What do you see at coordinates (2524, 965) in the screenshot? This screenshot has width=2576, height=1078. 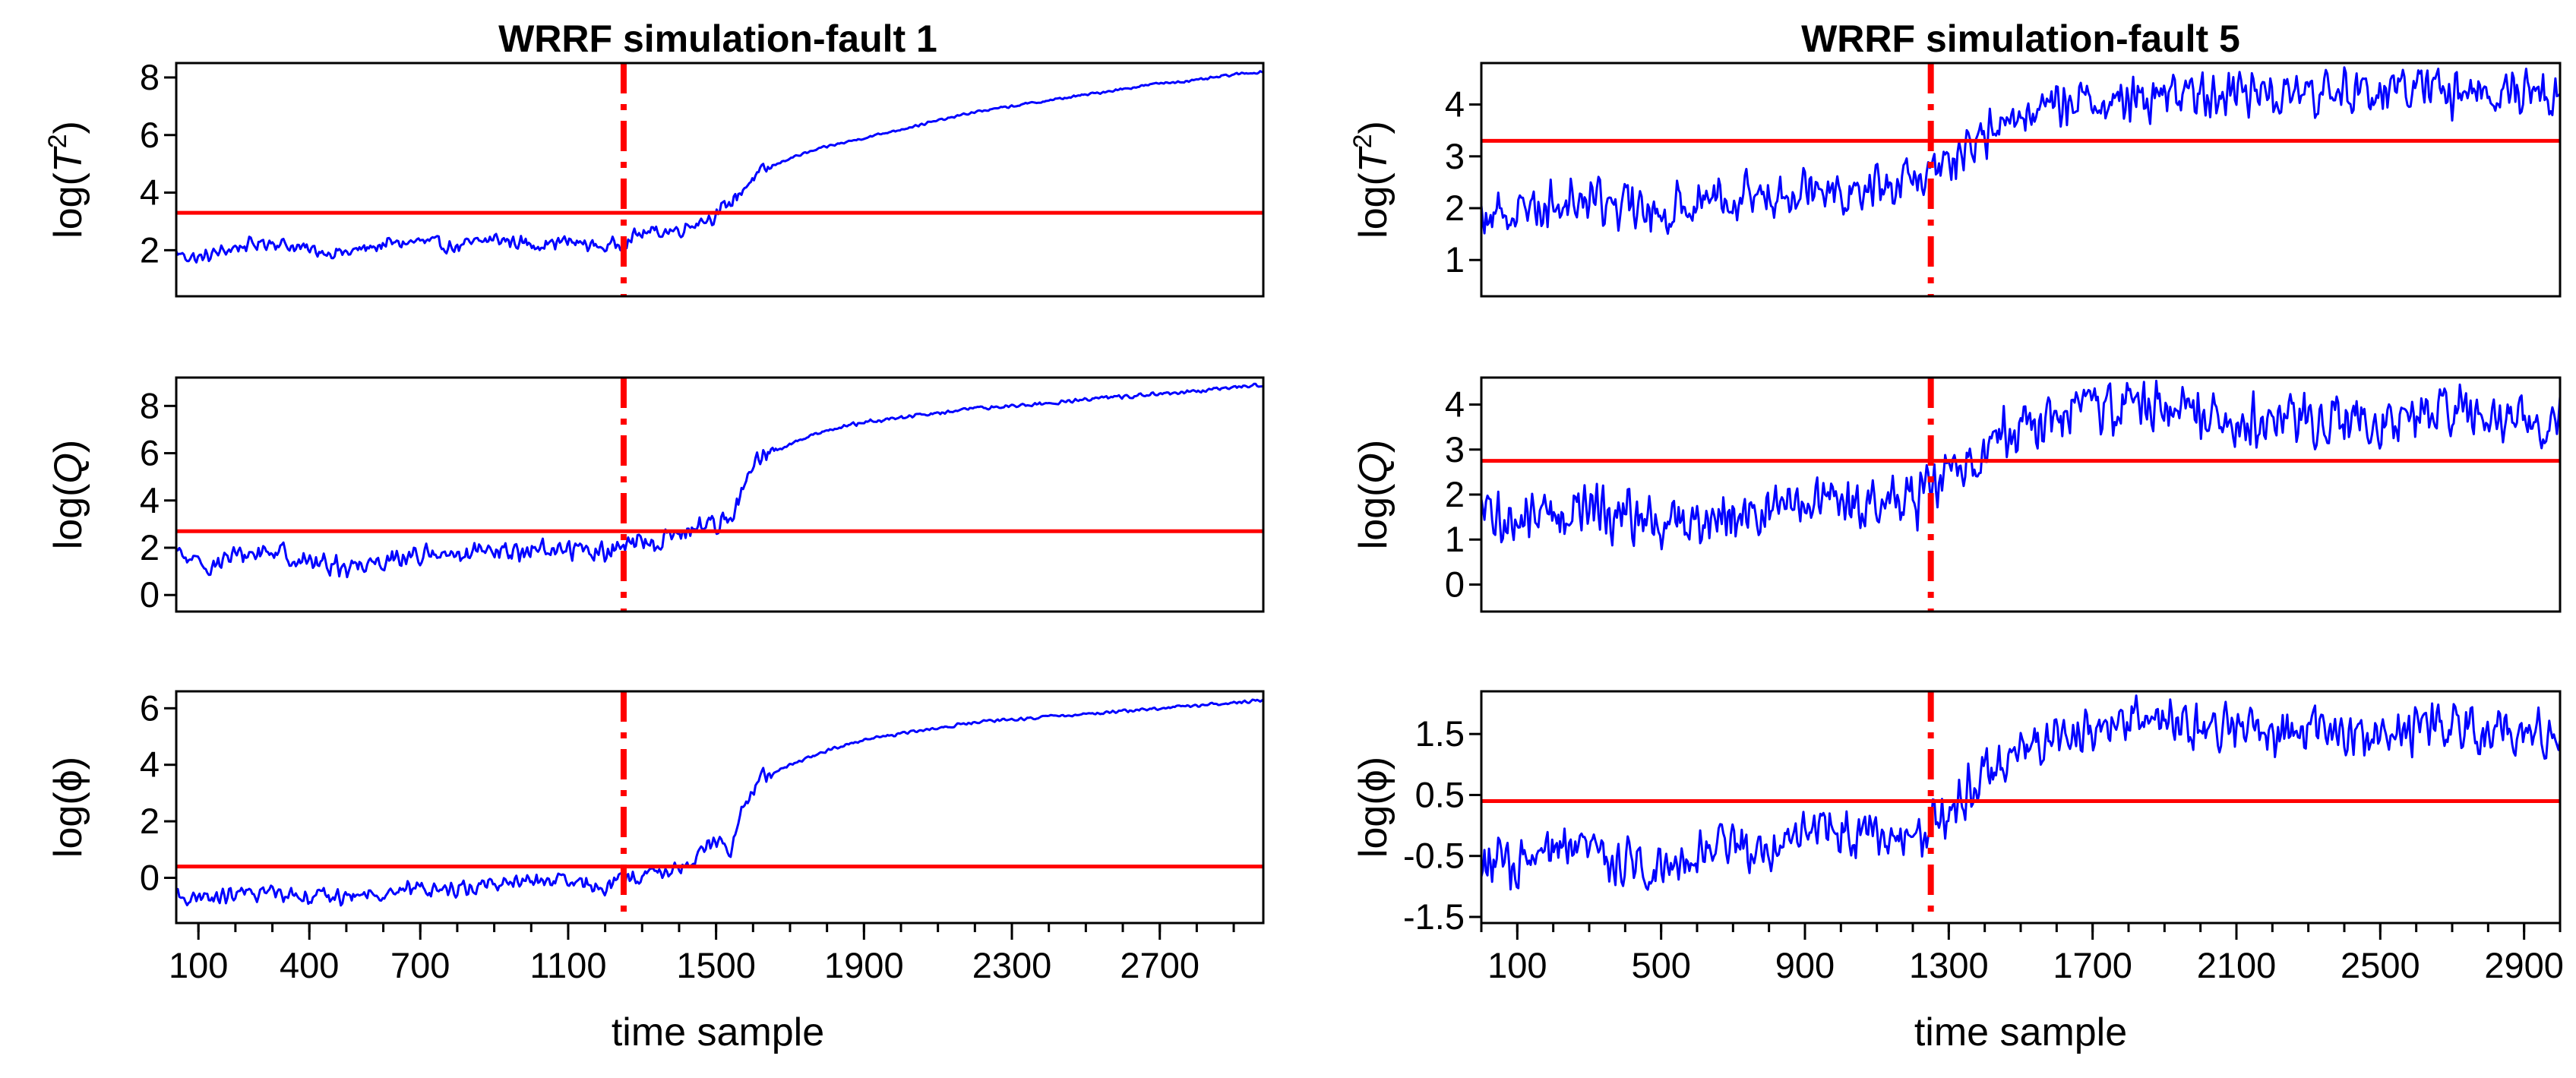 I see `x-tick-label: 2900` at bounding box center [2524, 965].